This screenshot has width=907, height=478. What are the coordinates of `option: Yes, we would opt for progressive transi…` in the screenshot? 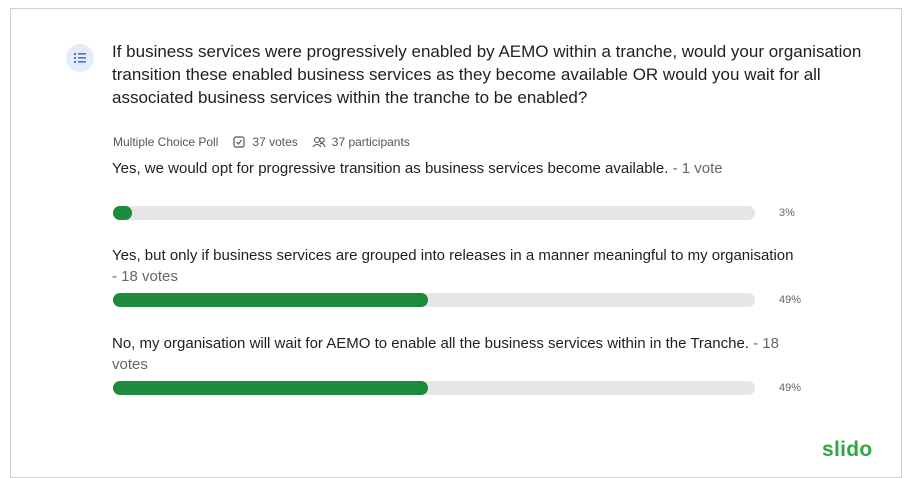 It's located at (457, 189).